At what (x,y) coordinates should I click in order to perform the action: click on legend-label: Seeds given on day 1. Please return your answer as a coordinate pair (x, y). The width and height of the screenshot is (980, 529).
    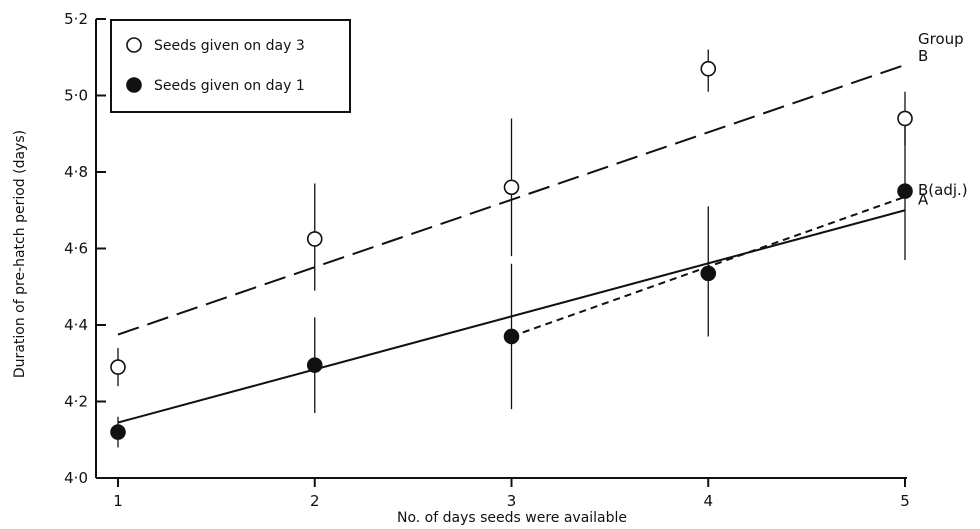
    Looking at the image, I should click on (229, 86).